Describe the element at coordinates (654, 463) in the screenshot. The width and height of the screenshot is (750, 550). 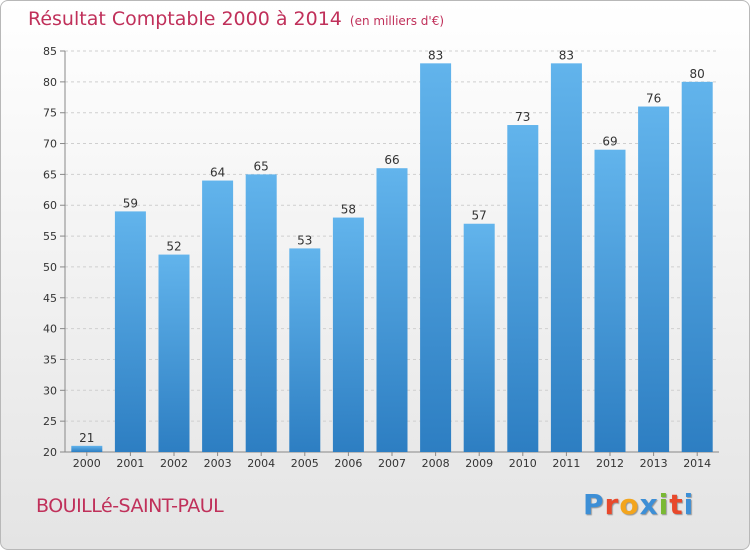
I see `x-tick-label: 2013` at that location.